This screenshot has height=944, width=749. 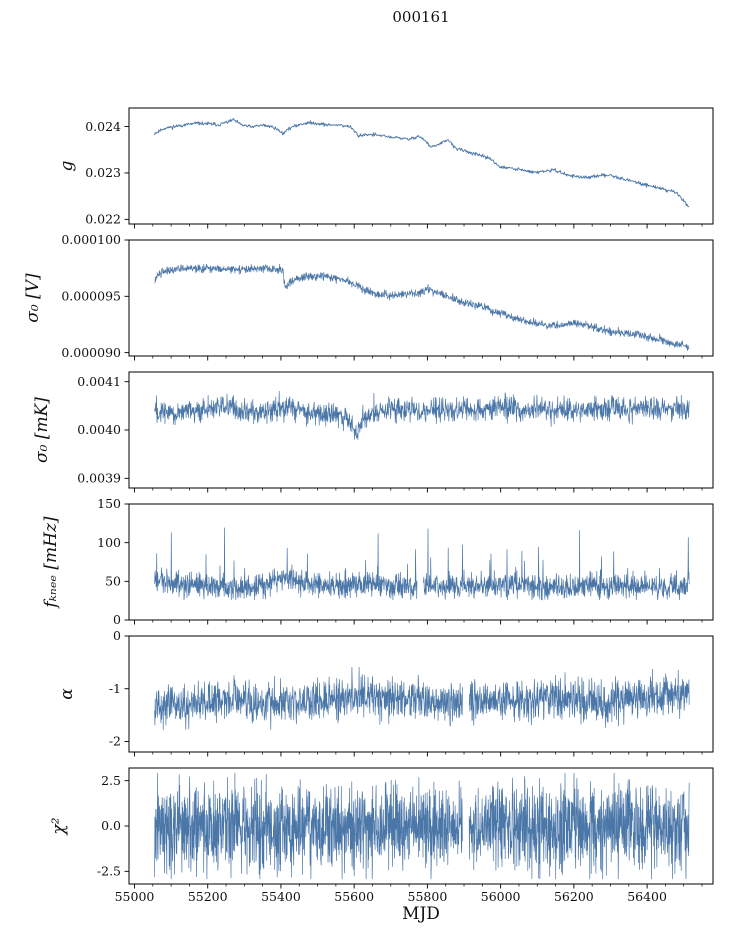 What do you see at coordinates (91, 352) in the screenshot?
I see `y-tick-label: 0.000090` at bounding box center [91, 352].